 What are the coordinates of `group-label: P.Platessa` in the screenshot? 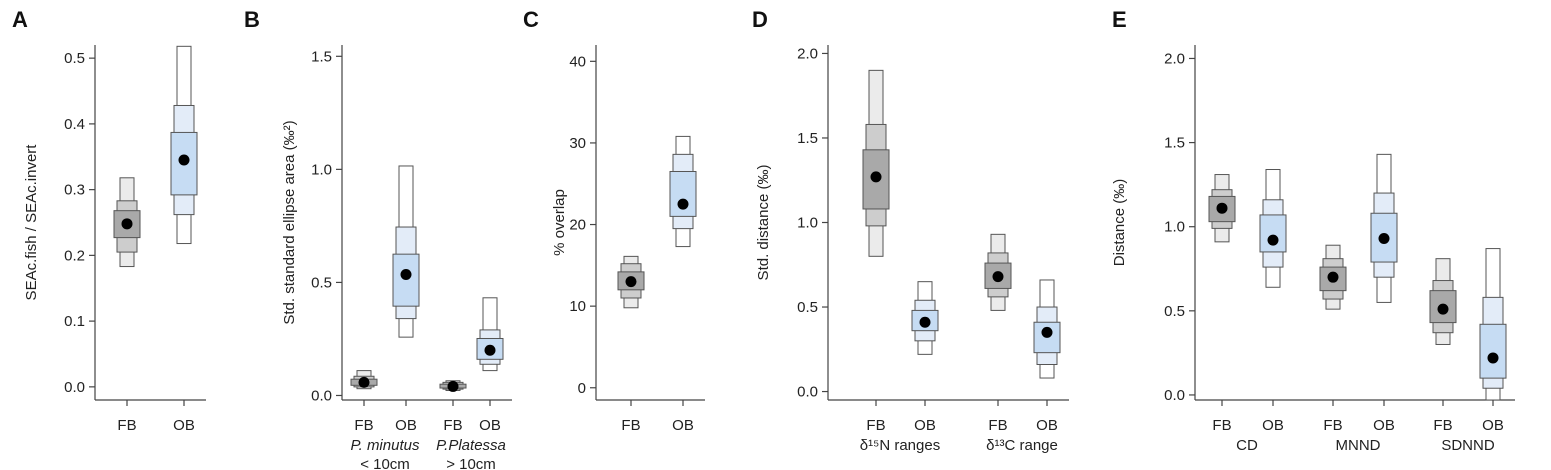 It's located at (471, 445).